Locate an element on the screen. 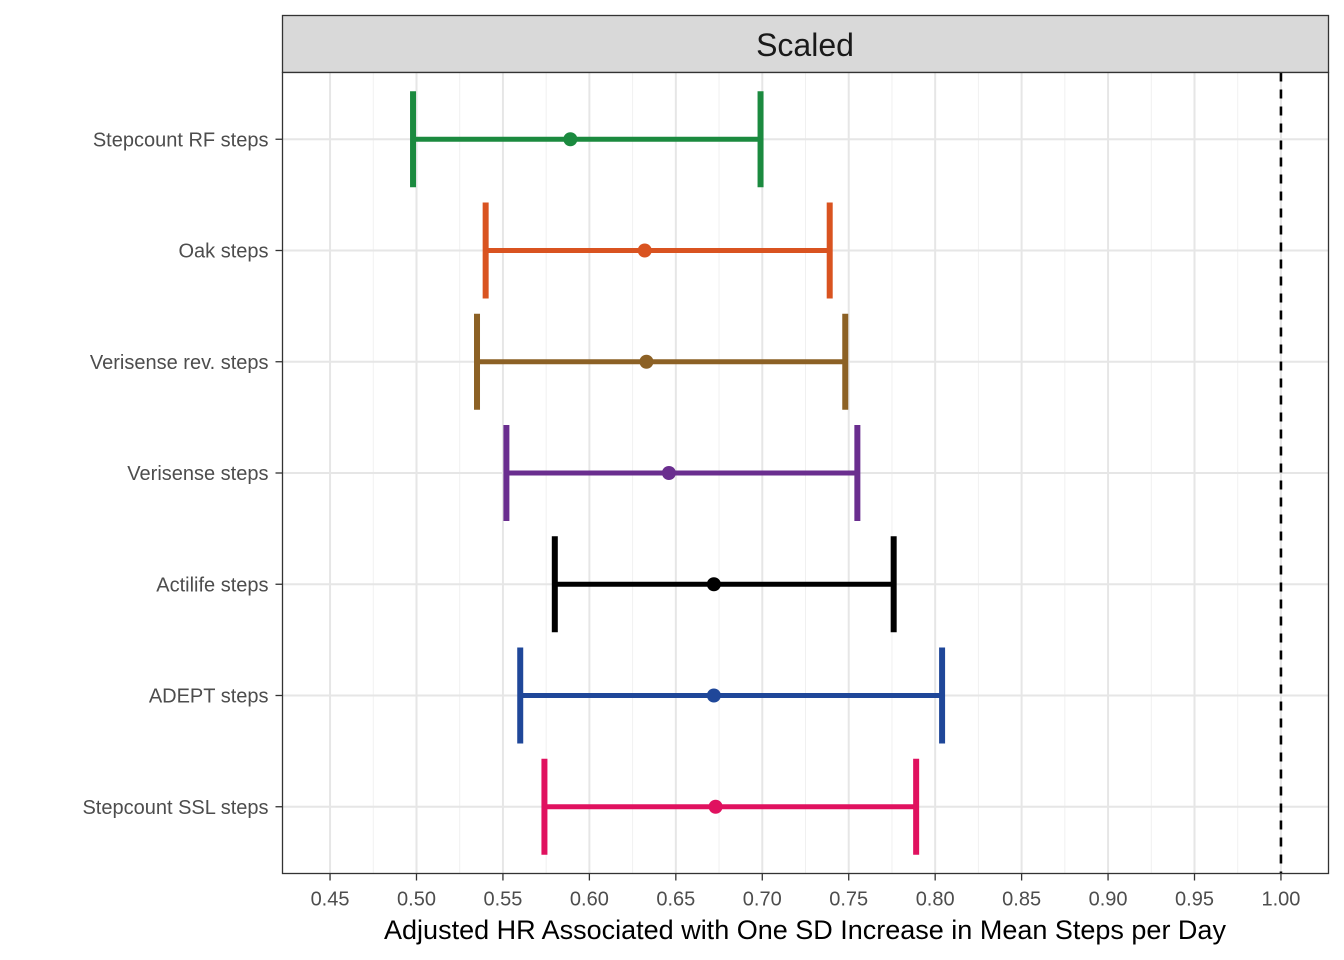 The width and height of the screenshot is (1344, 960). x-tick-label: 0.75 is located at coordinates (848, 900).